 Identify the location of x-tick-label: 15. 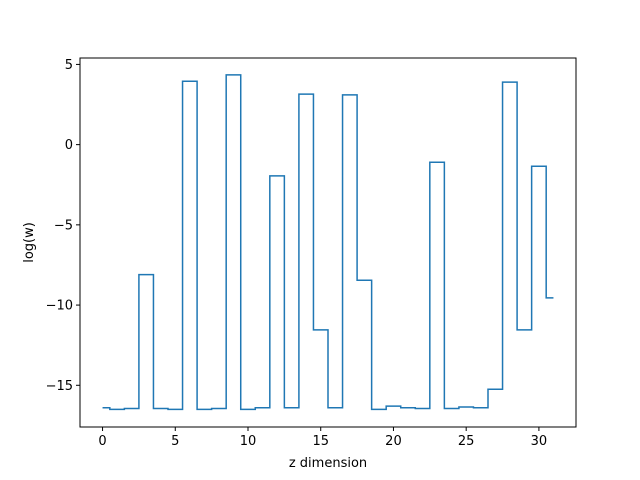
(320, 441).